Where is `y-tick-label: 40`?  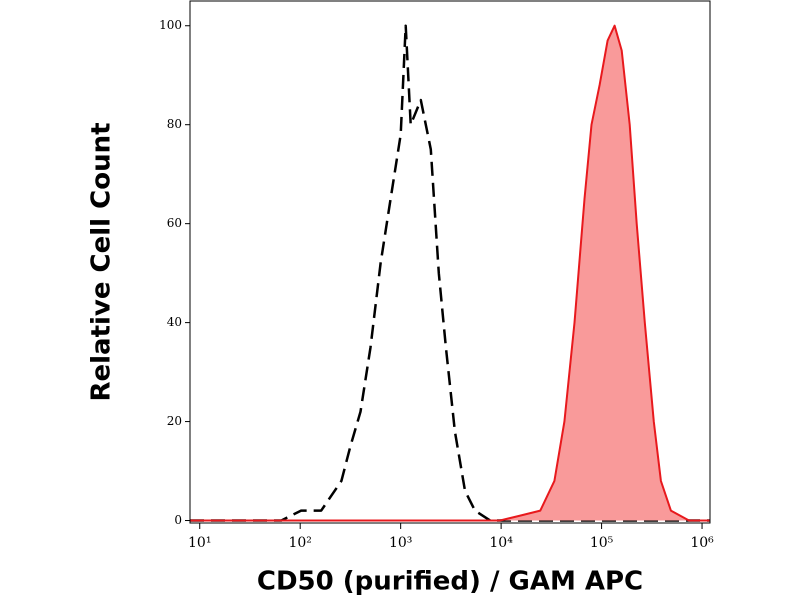 y-tick-label: 40 is located at coordinates (174, 322).